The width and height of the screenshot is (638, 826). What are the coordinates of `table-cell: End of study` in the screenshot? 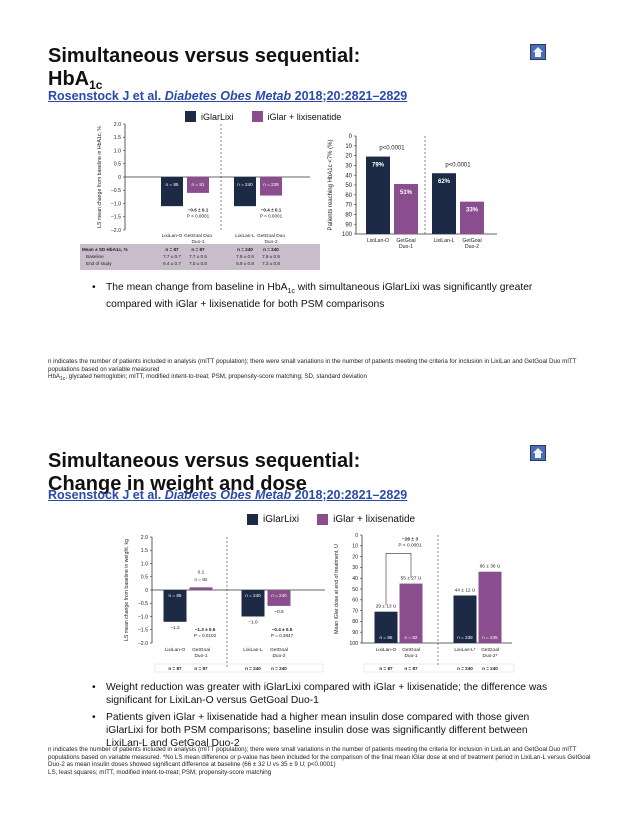 It's located at (99, 263).